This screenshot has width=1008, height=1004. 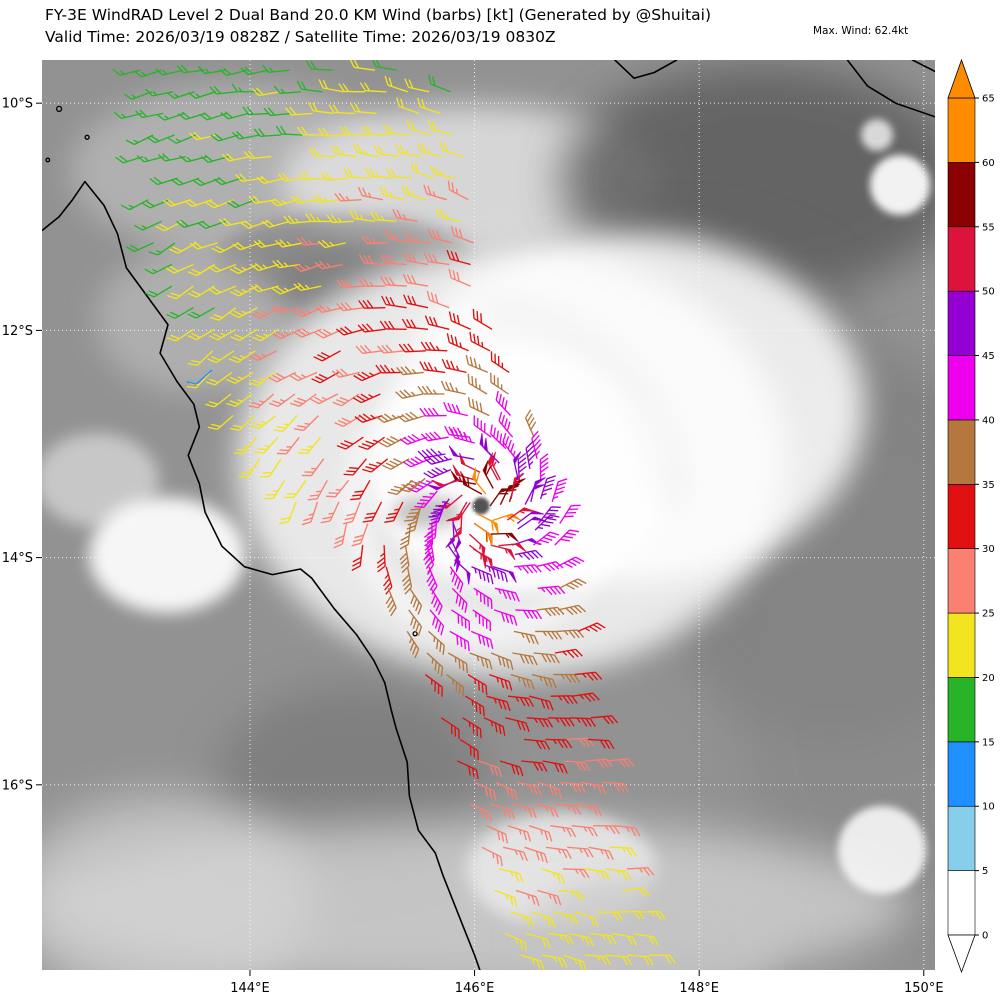 What do you see at coordinates (988, 420) in the screenshot?
I see `colorbar-label: 40` at bounding box center [988, 420].